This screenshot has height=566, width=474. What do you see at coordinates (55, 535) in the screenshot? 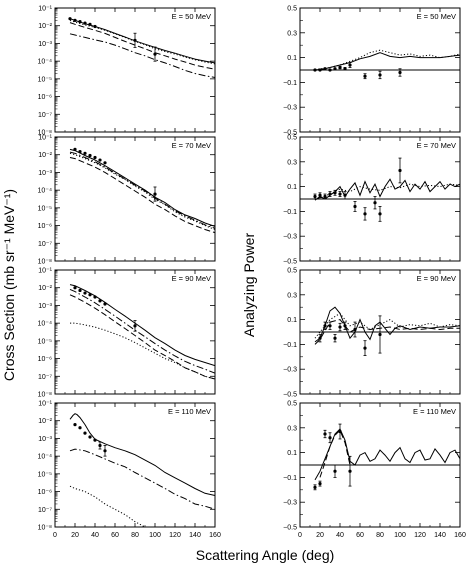
I see `x-tick-label: 0` at bounding box center [55, 535].